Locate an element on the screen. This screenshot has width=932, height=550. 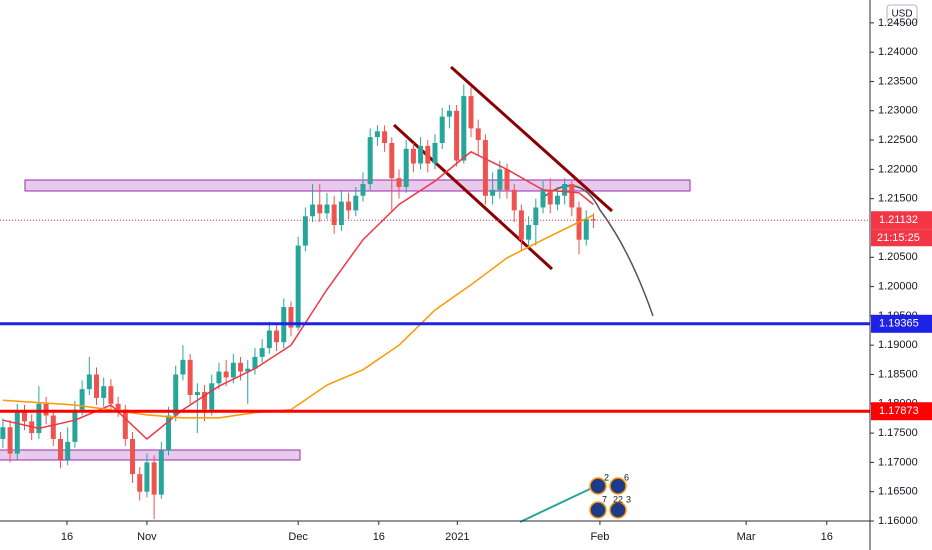
zone-lower is located at coordinates (150, 455).